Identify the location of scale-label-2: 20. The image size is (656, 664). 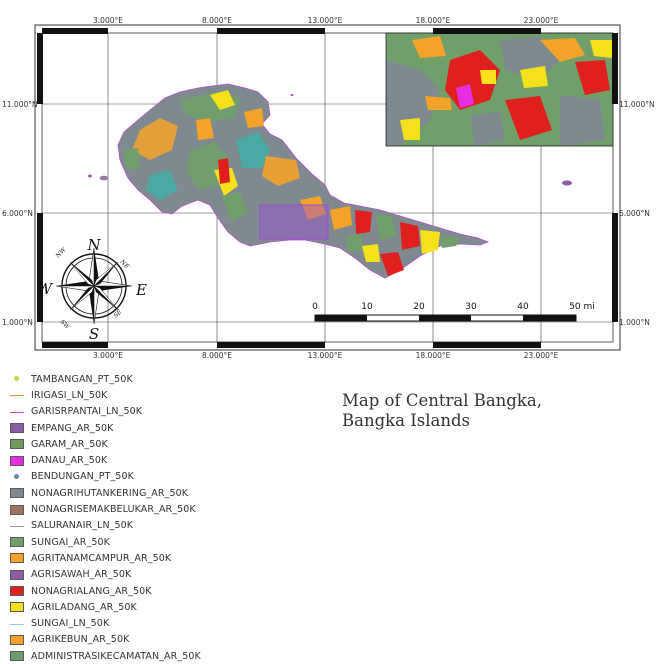
(419, 307).